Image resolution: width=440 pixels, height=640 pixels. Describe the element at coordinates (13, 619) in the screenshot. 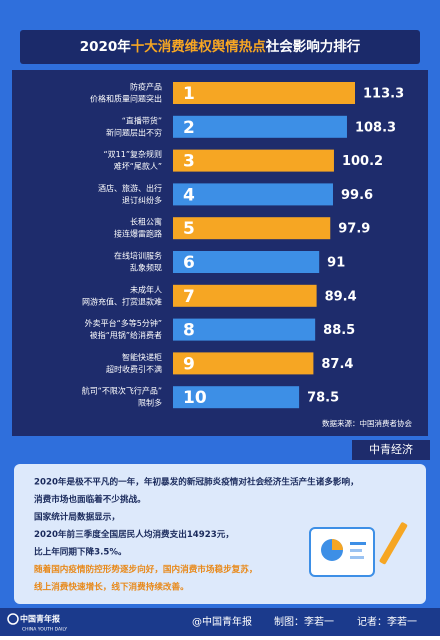

I see `logo-icon` at that location.